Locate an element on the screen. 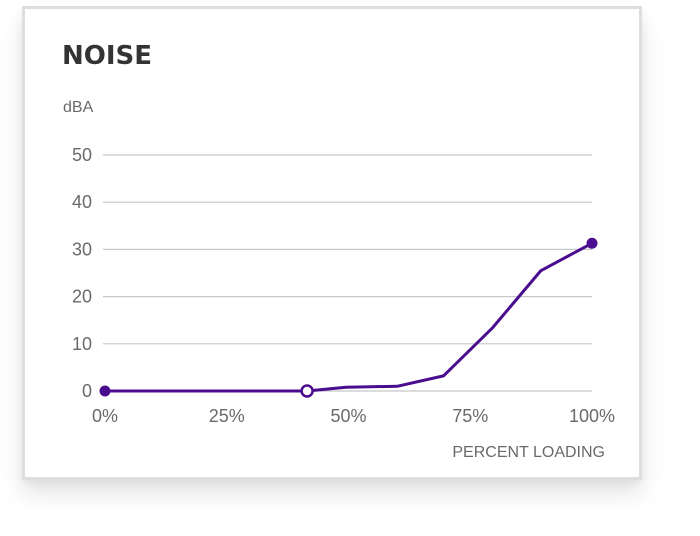  y-tick-50: 50 is located at coordinates (82, 155).